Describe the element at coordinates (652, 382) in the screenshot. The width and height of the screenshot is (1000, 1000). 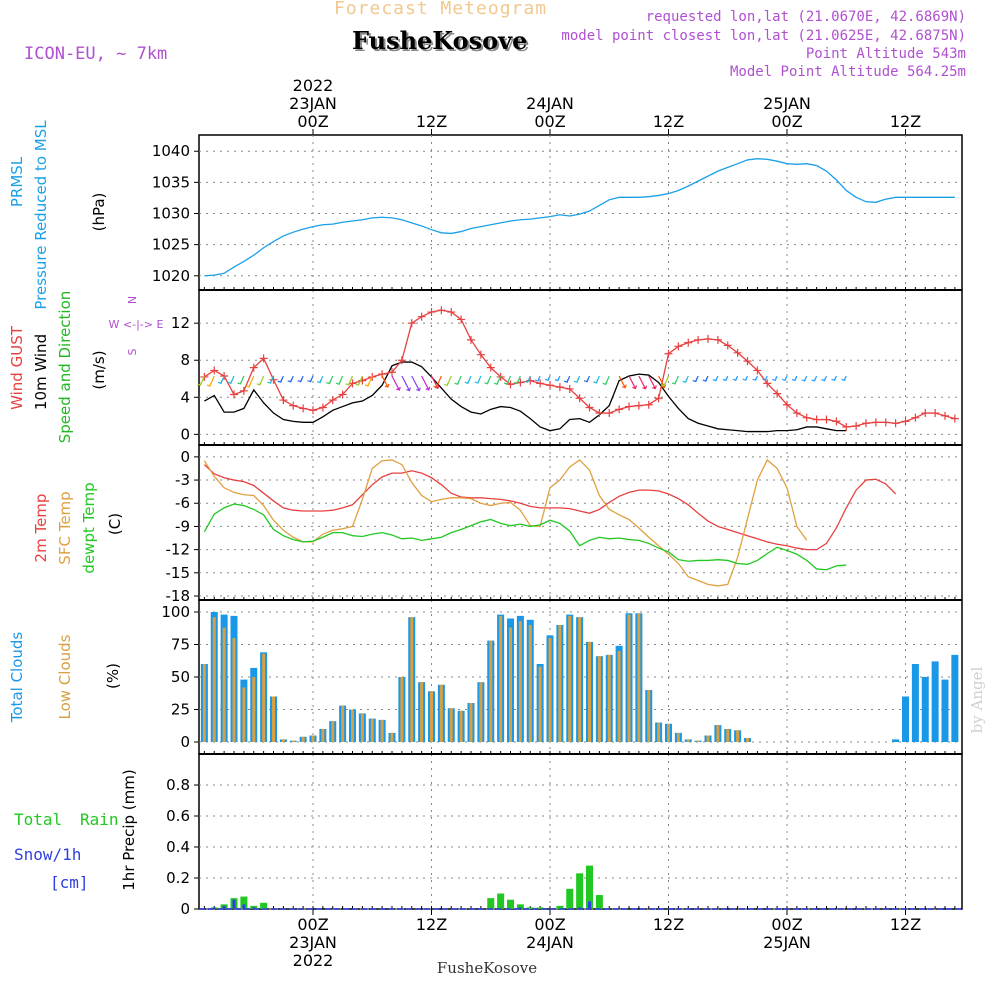
I see `wind-direction-arrow` at that location.